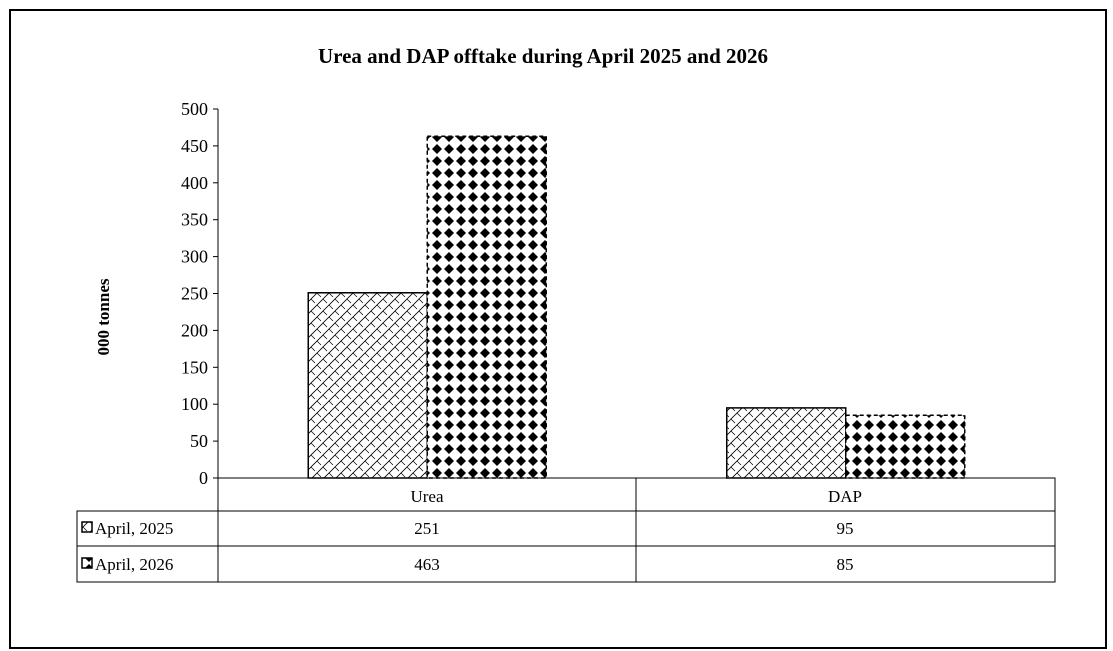 This screenshot has height=651, width=1113. Describe the element at coordinates (194, 404) in the screenshot. I see `y-tick-label: 100` at that location.